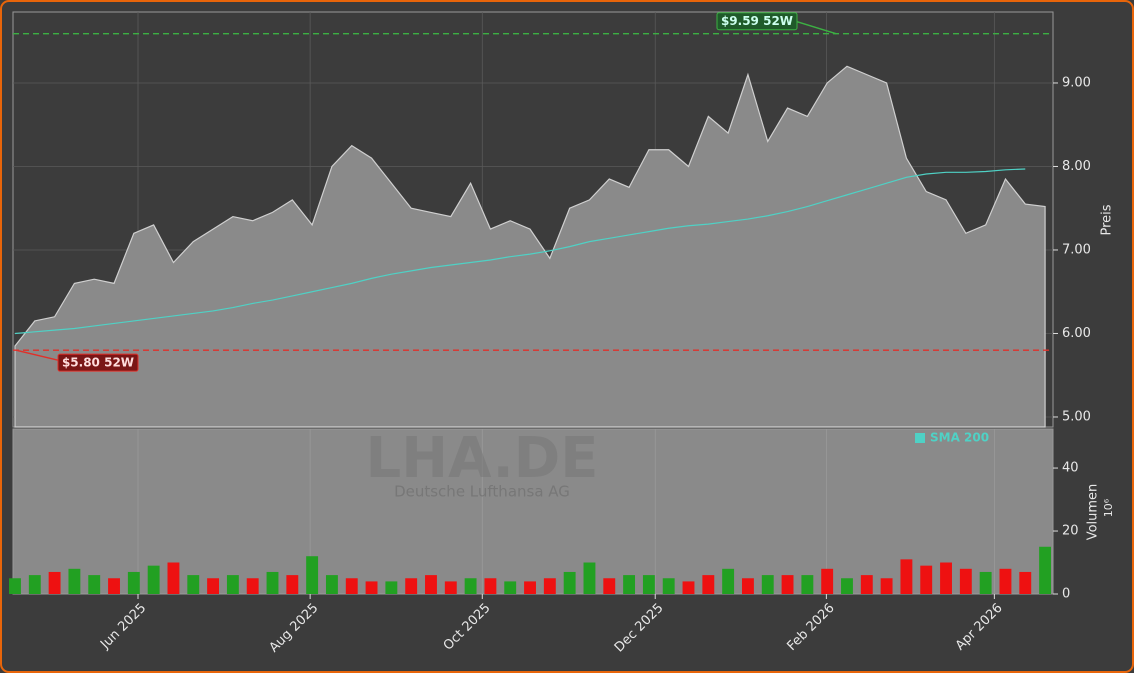 This screenshot has height=673, width=1134. Describe the element at coordinates (1076, 82) in the screenshot. I see `y-tick-label: 9.00` at that location.